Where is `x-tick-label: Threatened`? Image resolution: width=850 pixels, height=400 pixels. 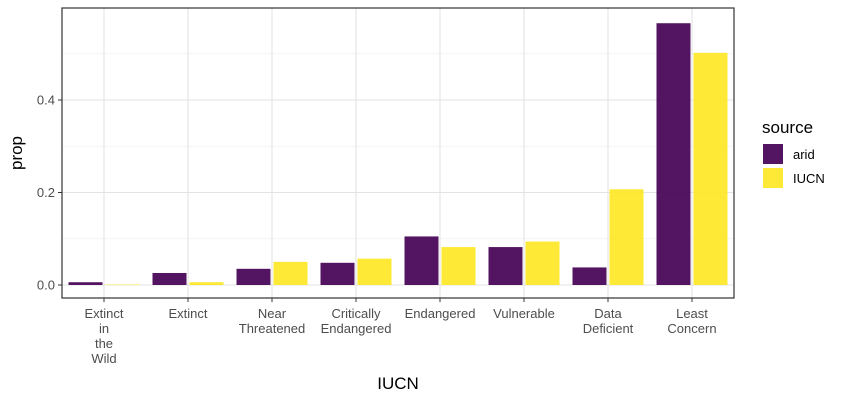 x-tick-label: Threatened is located at coordinates (272, 328).